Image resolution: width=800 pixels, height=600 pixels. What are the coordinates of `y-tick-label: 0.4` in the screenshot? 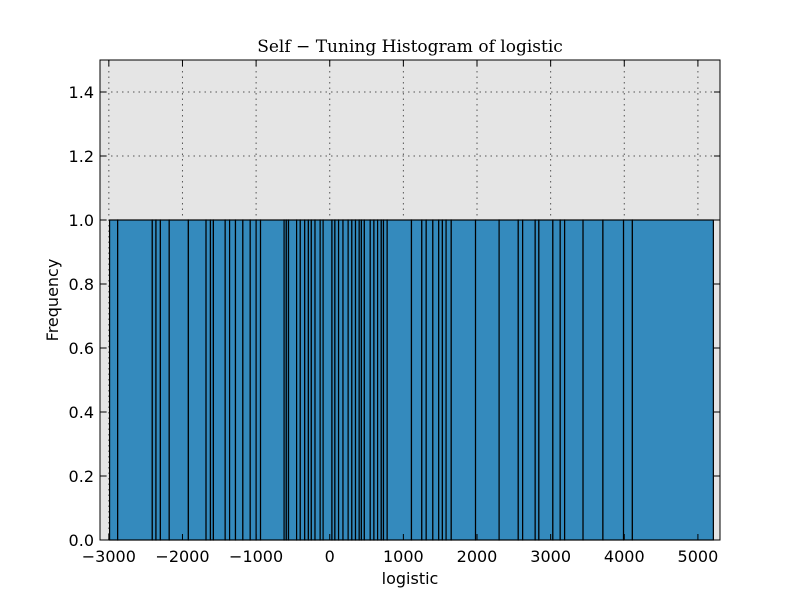 It's located at (81, 412).